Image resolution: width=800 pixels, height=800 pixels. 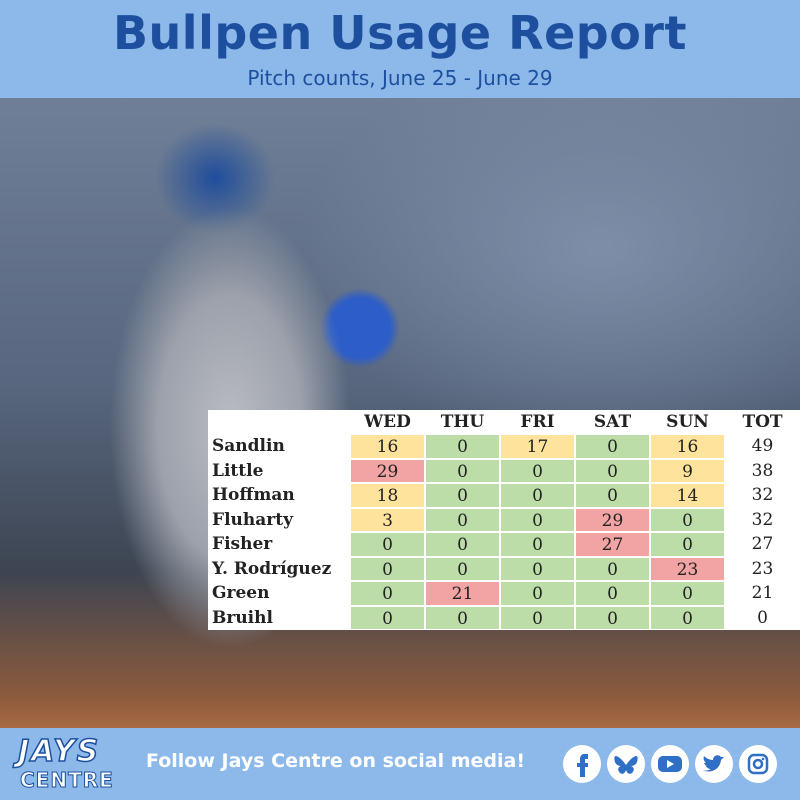 I want to click on pitch-count: 21, so click(x=462, y=593).